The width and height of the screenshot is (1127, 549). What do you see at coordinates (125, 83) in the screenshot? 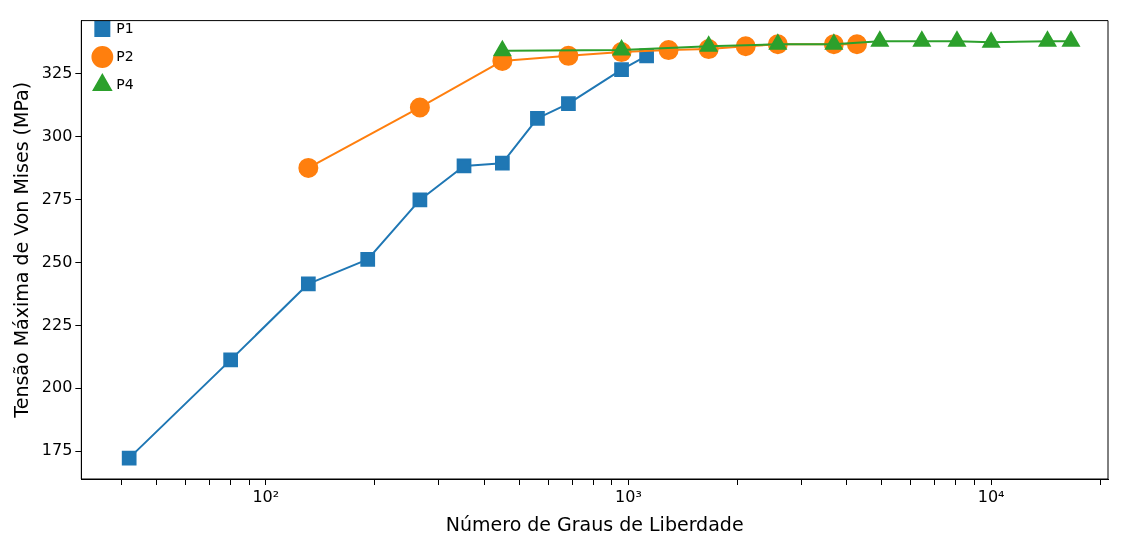
I see `legend-label: P4` at bounding box center [125, 83].